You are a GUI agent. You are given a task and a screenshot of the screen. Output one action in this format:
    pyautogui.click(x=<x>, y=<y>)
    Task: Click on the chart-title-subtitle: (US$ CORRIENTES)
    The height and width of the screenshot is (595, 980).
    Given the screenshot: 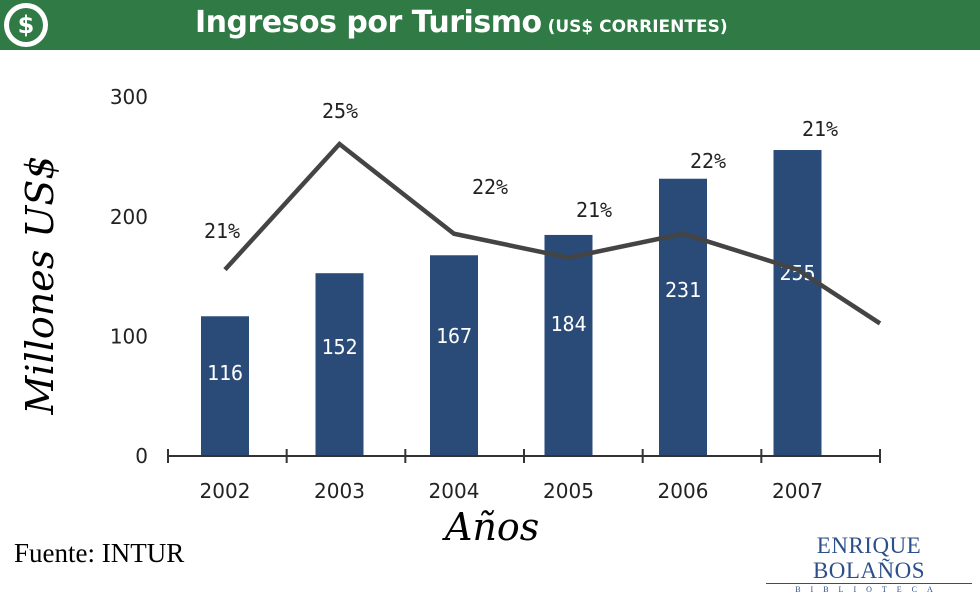 What is the action you would take?
    pyautogui.click(x=637, y=27)
    